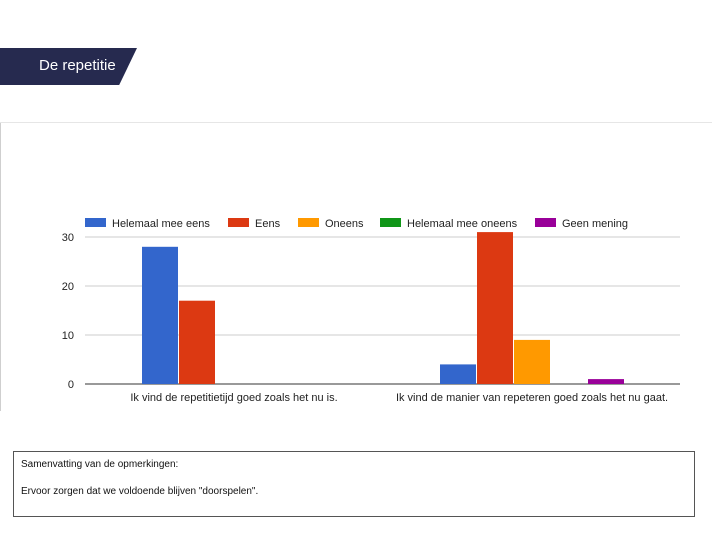  Describe the element at coordinates (595, 224) in the screenshot. I see `legend-label: Geen mening` at that location.